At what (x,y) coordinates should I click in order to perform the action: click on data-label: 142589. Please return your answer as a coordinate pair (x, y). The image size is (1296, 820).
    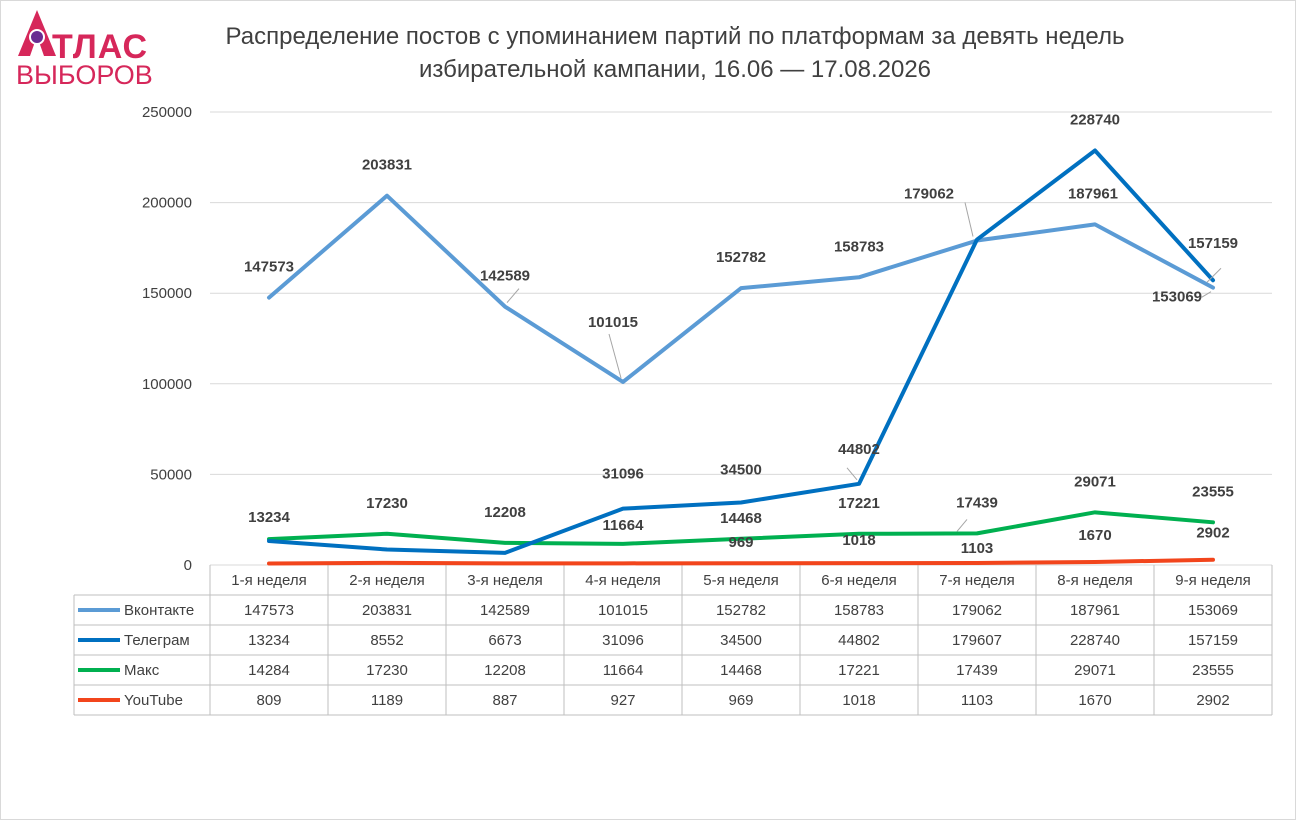
    Looking at the image, I should click on (505, 276).